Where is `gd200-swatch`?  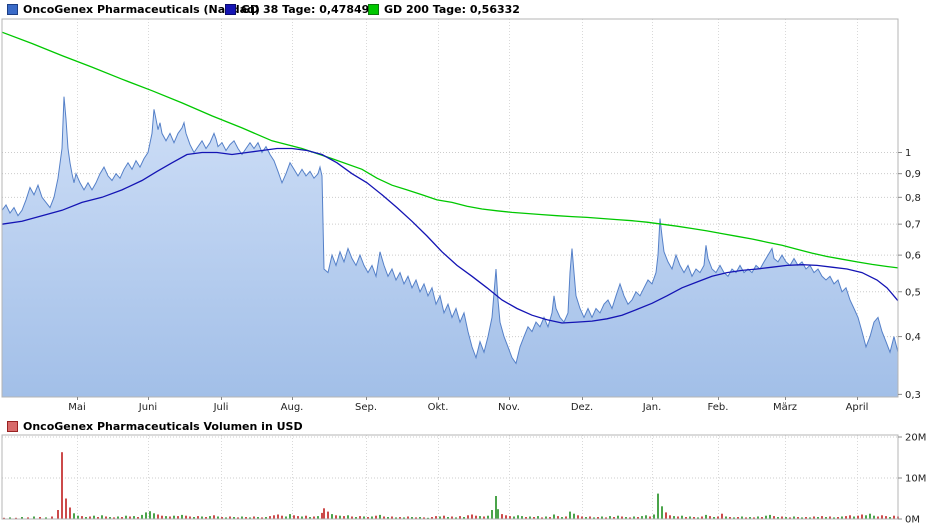 gd200-swatch is located at coordinates (373, 9).